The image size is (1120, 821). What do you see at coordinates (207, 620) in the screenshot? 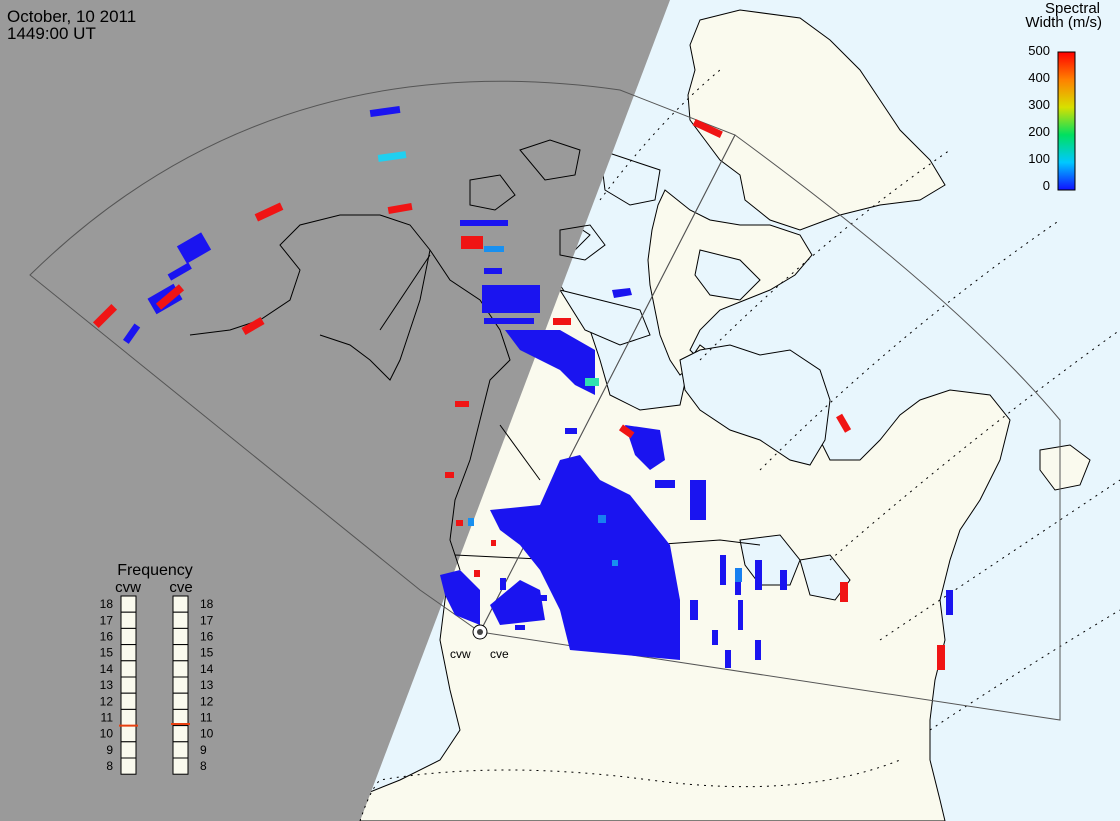
I see `frequency-tick-right: 17` at bounding box center [207, 620].